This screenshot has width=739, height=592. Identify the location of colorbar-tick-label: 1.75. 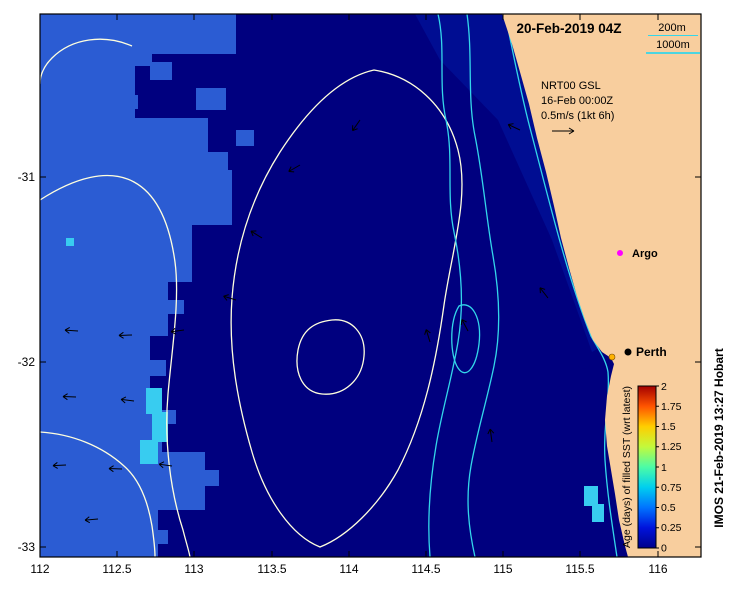
(671, 407).